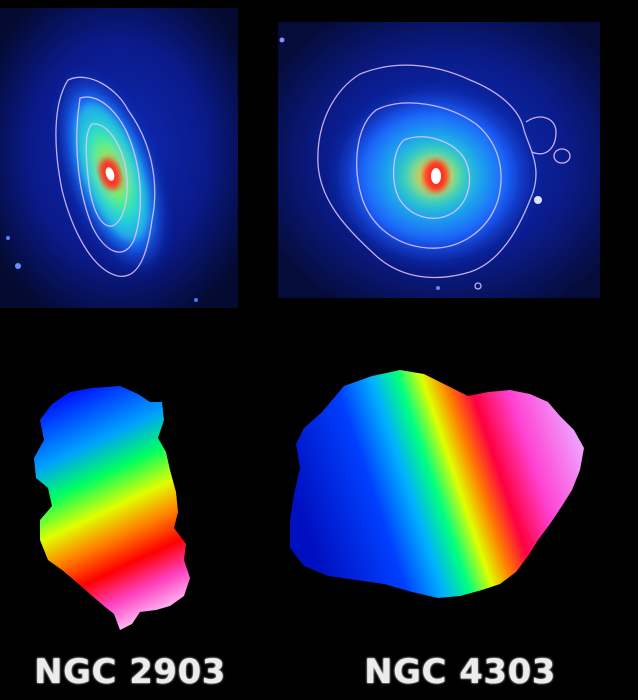 This screenshot has height=700, width=638. I want to click on caption-ngc-2903: NGC 2903, so click(130, 672).